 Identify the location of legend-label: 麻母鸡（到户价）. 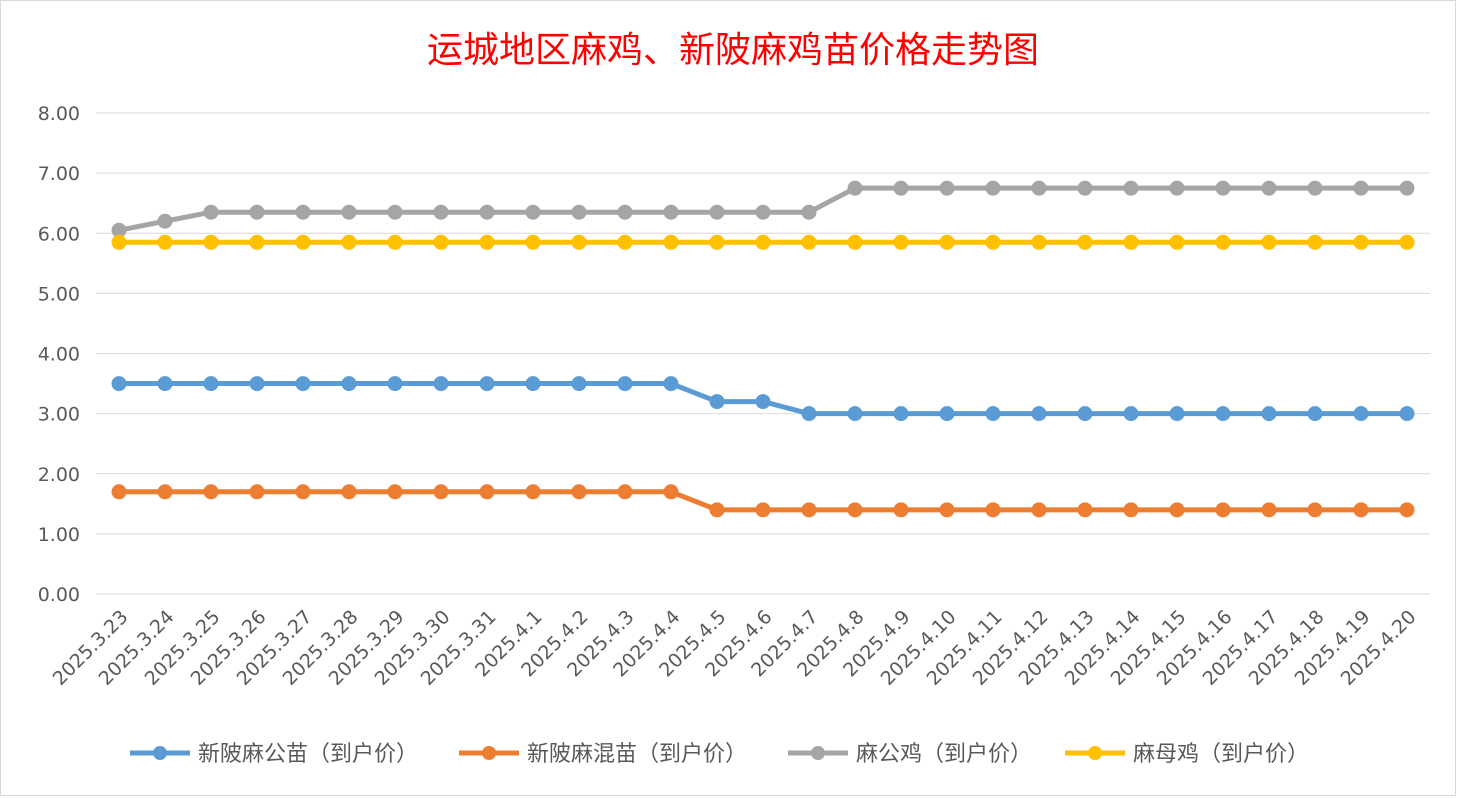
(1221, 754).